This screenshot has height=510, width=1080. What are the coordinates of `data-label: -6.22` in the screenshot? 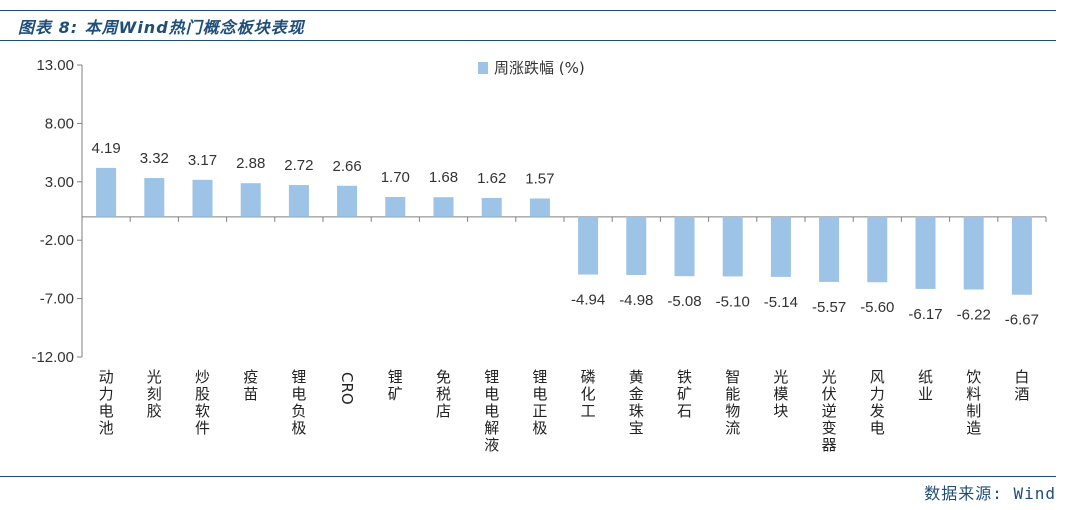 It's located at (974, 314).